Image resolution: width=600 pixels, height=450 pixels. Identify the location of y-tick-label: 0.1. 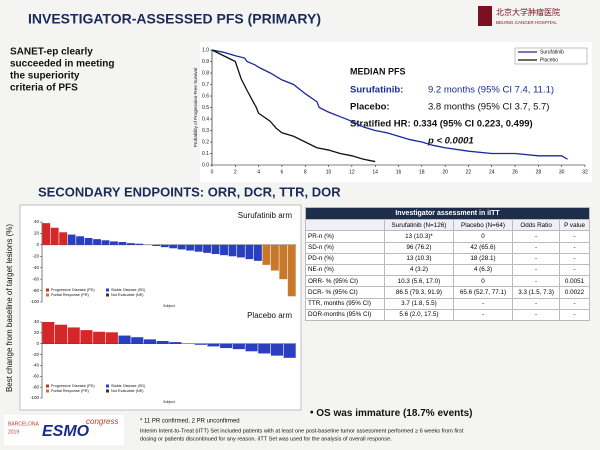
(205, 154).